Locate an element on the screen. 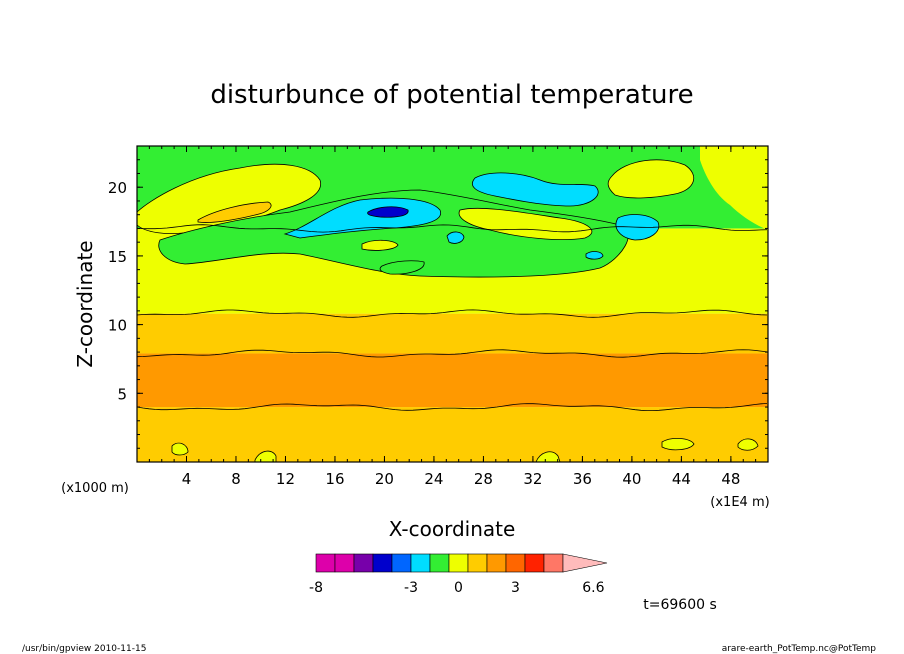 This screenshot has width=904, height=654. x-tick-label: 48 is located at coordinates (730, 479).